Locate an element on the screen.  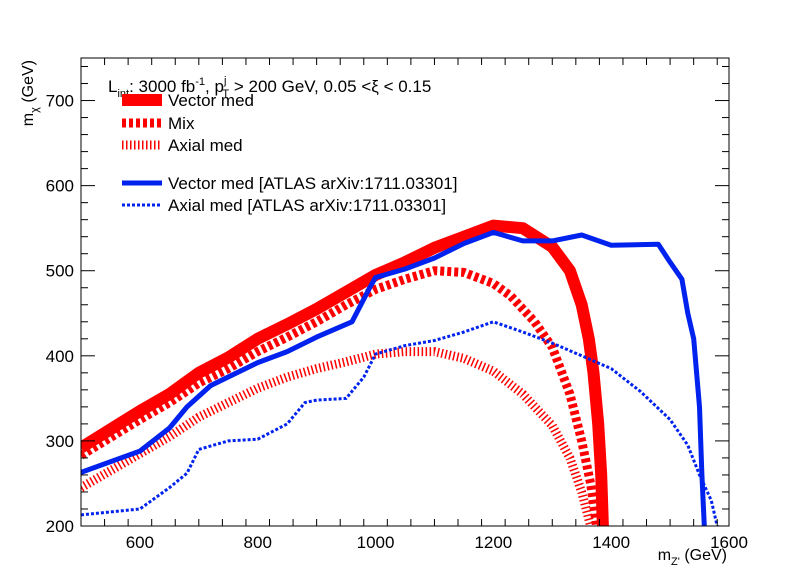
header-pt-sep: , p is located at coordinates (214, 86).